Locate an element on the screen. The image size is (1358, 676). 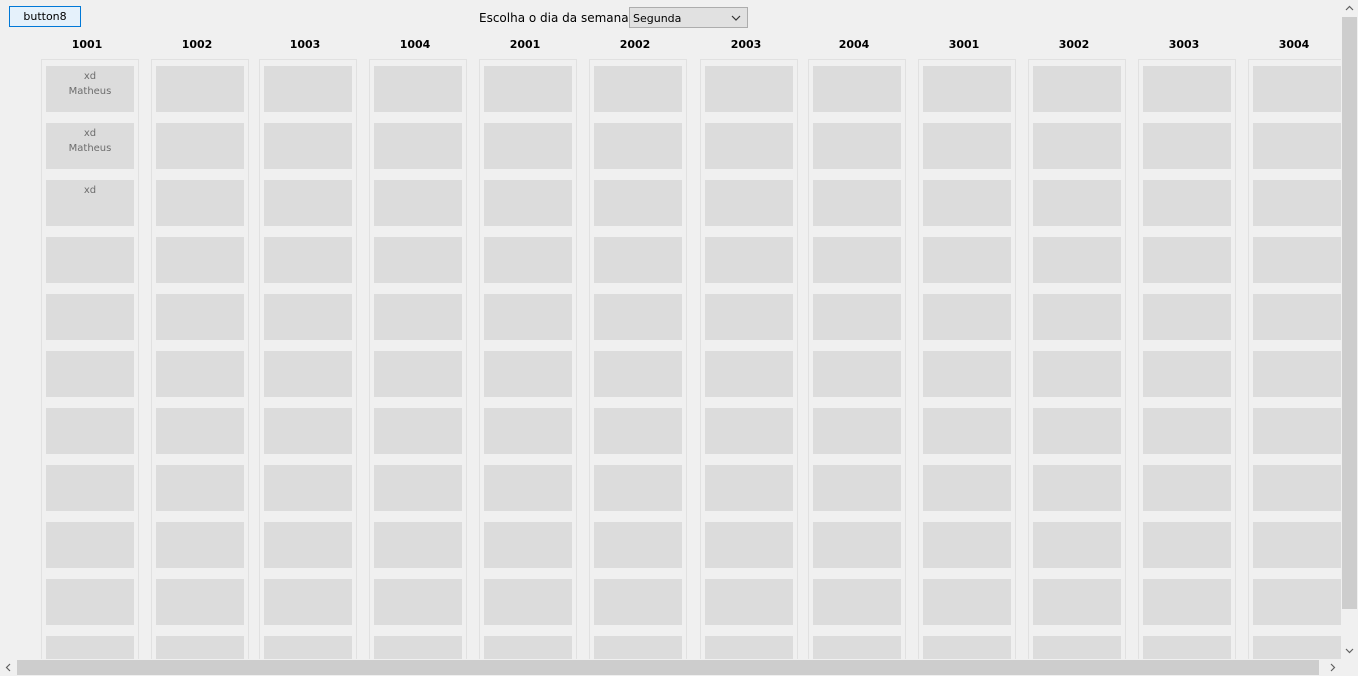
horizontal-scroll-thumb is located at coordinates (668, 667).